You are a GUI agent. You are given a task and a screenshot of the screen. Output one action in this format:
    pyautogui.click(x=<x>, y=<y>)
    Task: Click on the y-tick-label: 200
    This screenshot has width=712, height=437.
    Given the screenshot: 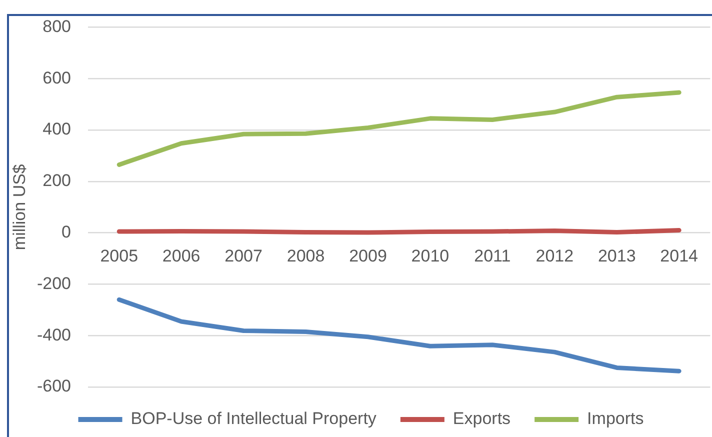 What is the action you would take?
    pyautogui.click(x=56, y=180)
    